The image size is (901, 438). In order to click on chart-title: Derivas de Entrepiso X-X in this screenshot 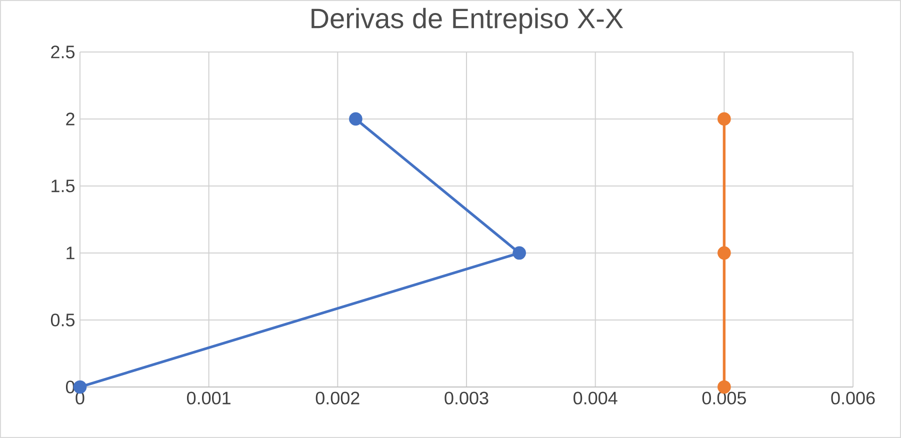, I will do `click(468, 21)`.